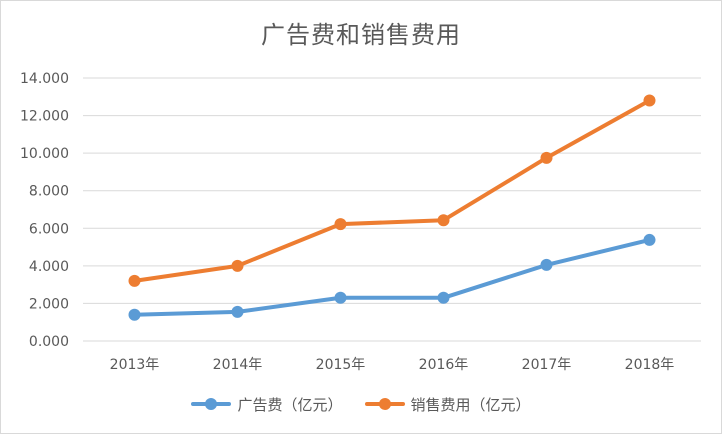 This screenshot has width=722, height=434. What do you see at coordinates (44, 154) in the screenshot?
I see `y-tick-label: 10.000` at bounding box center [44, 154].